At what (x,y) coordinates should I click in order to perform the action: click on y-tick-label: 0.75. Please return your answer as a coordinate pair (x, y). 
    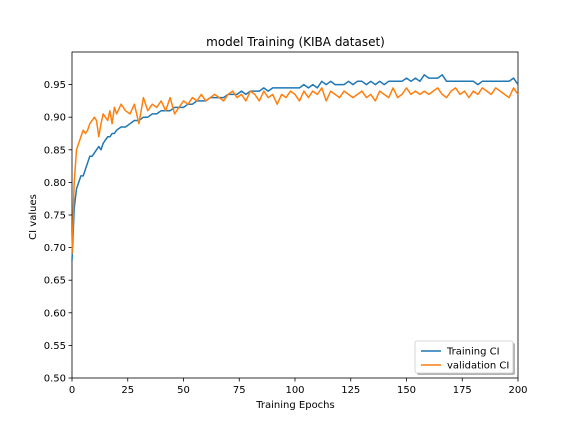
    Looking at the image, I should click on (55, 216).